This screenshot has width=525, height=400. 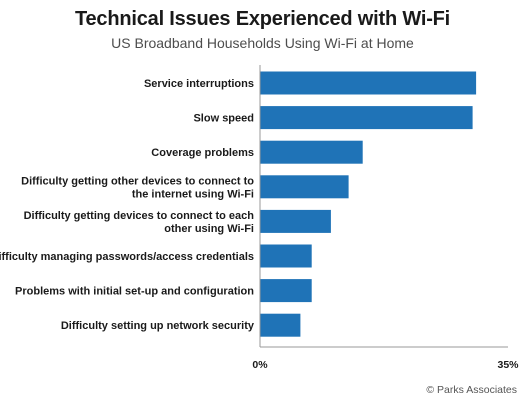 What do you see at coordinates (202, 153) in the screenshot?
I see `category-label-3: Coverage problems` at bounding box center [202, 153].